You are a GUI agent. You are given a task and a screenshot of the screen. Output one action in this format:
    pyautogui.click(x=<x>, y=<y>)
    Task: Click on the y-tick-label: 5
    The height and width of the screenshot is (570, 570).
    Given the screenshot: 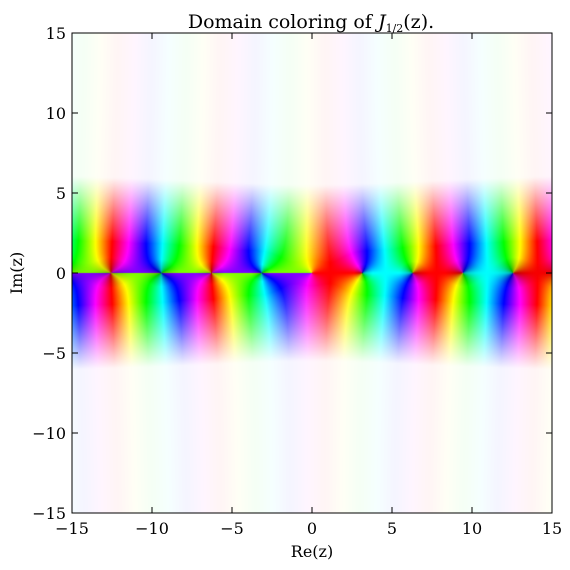 What is the action you would take?
    pyautogui.click(x=61, y=193)
    